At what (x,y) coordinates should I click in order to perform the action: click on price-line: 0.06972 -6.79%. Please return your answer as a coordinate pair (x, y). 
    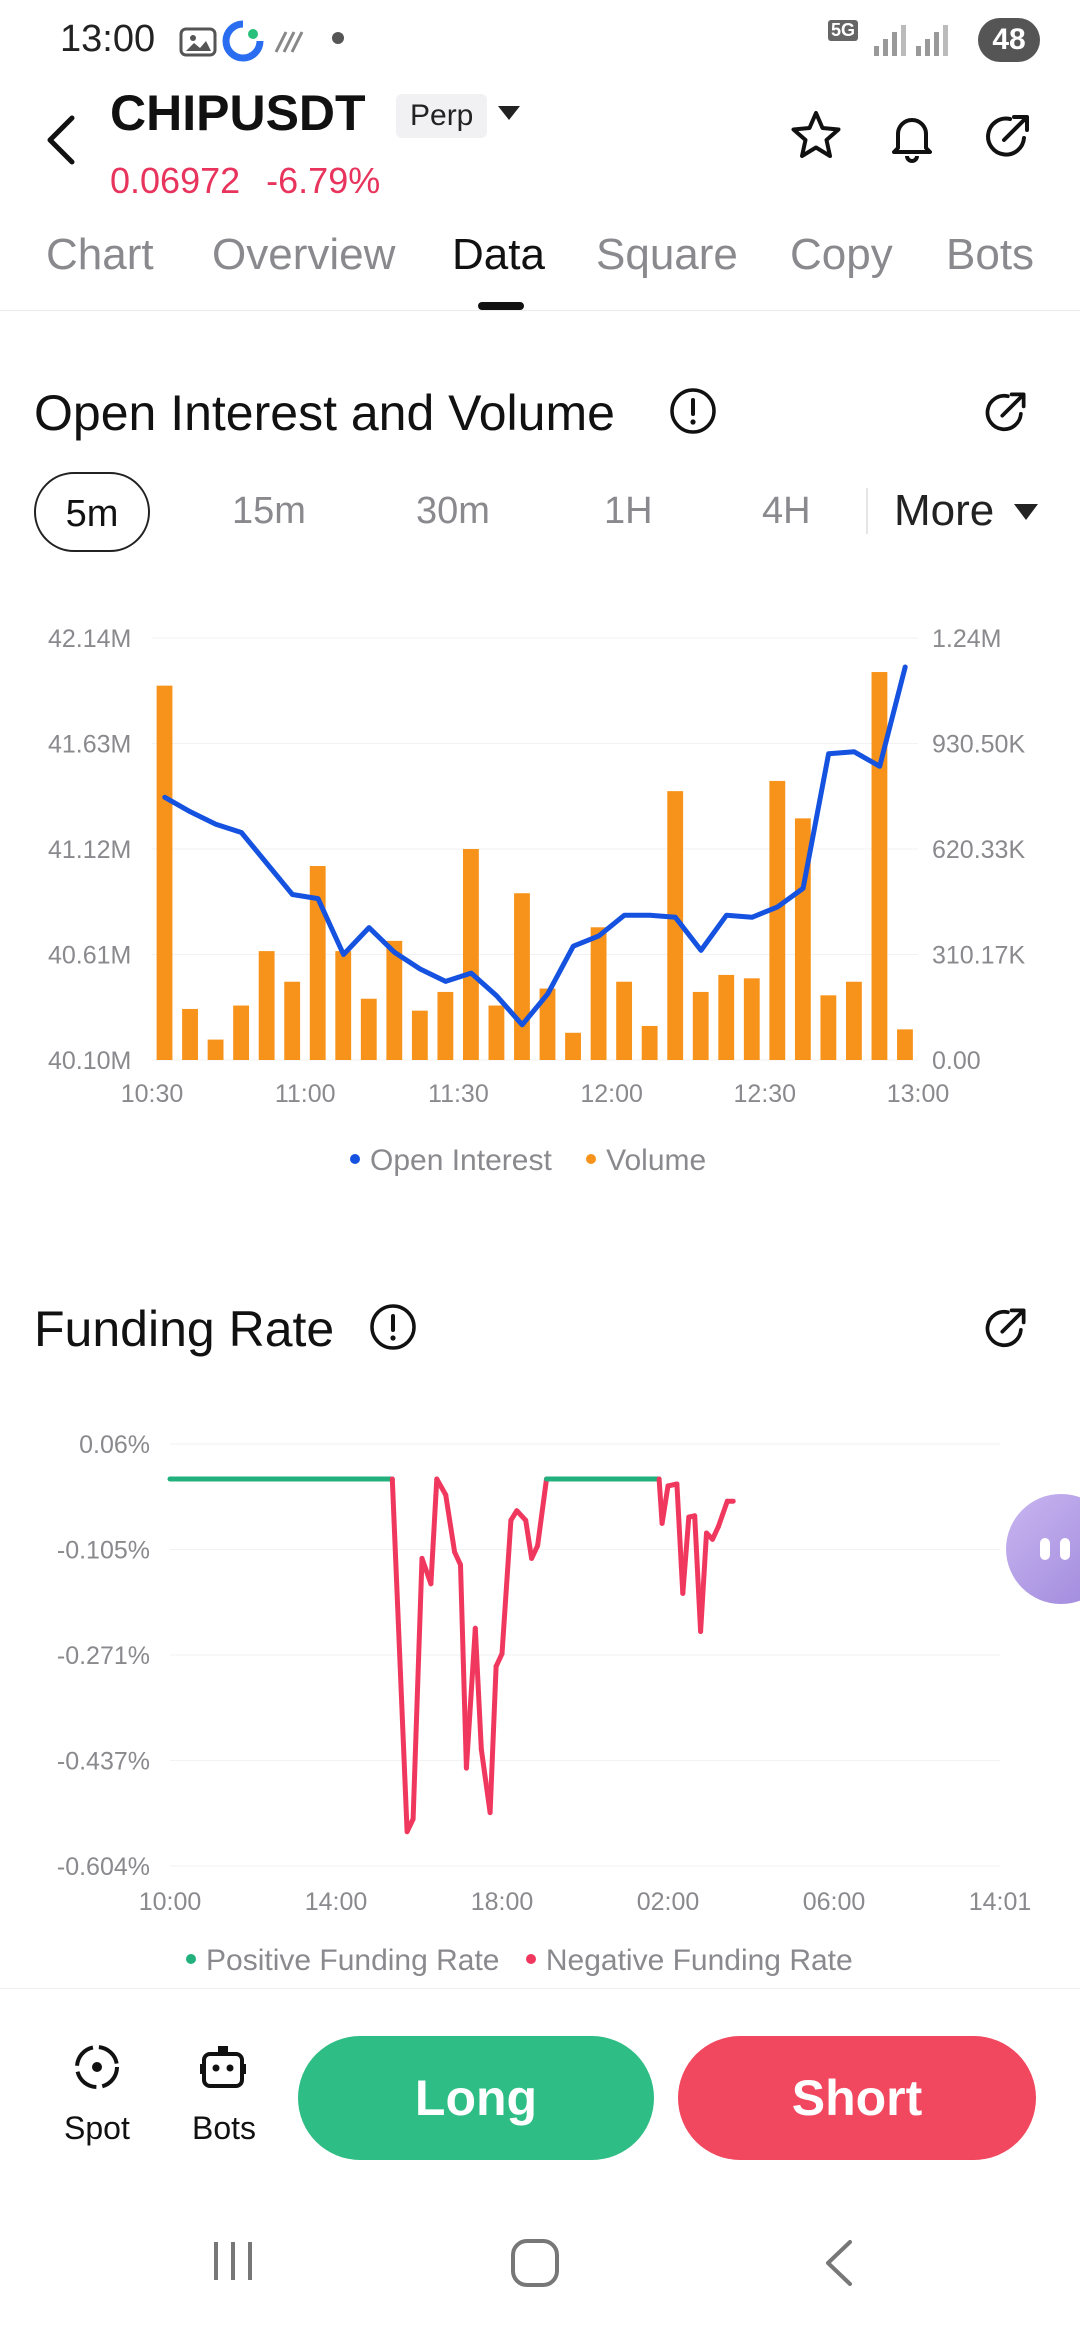
    Looking at the image, I should click on (245, 181).